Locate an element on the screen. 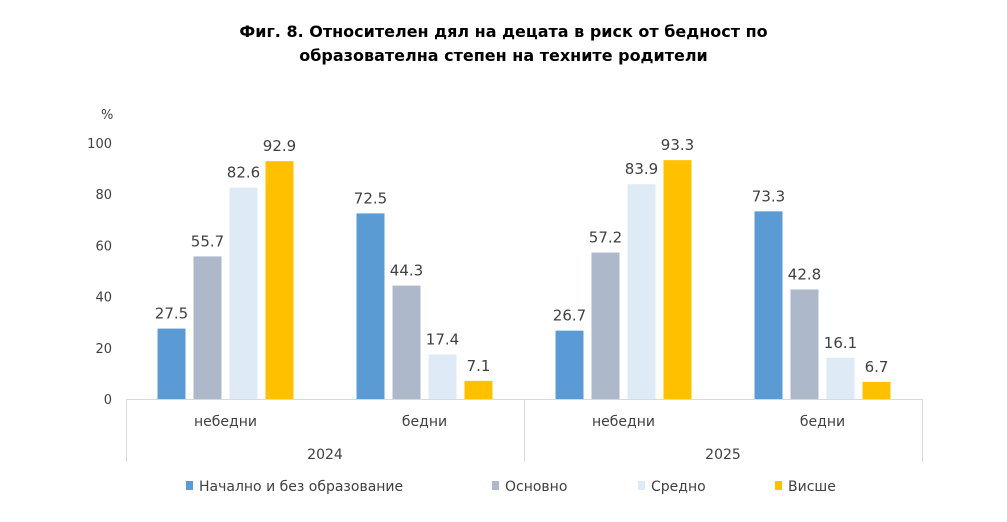 Image resolution: width=1007 pixels, height=522 pixels. y-tick-label: 0 is located at coordinates (108, 400).